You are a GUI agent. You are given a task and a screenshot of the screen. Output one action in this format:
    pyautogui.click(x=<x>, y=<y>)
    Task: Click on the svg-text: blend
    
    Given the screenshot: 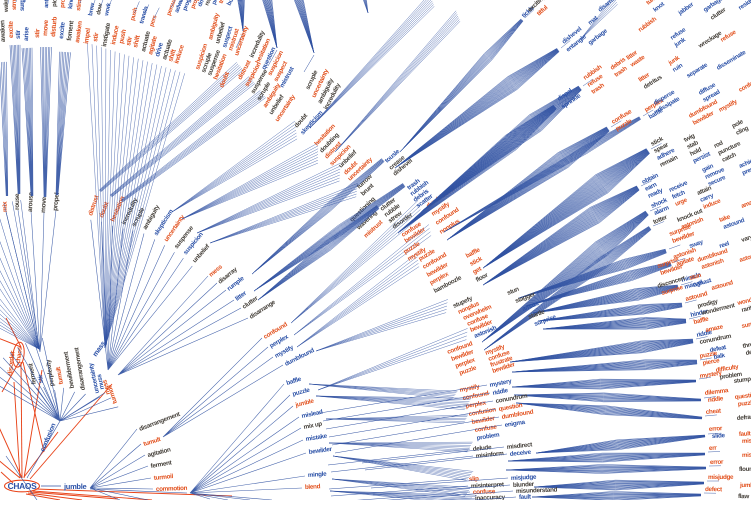 What is the action you would take?
    pyautogui.click(x=313, y=487)
    